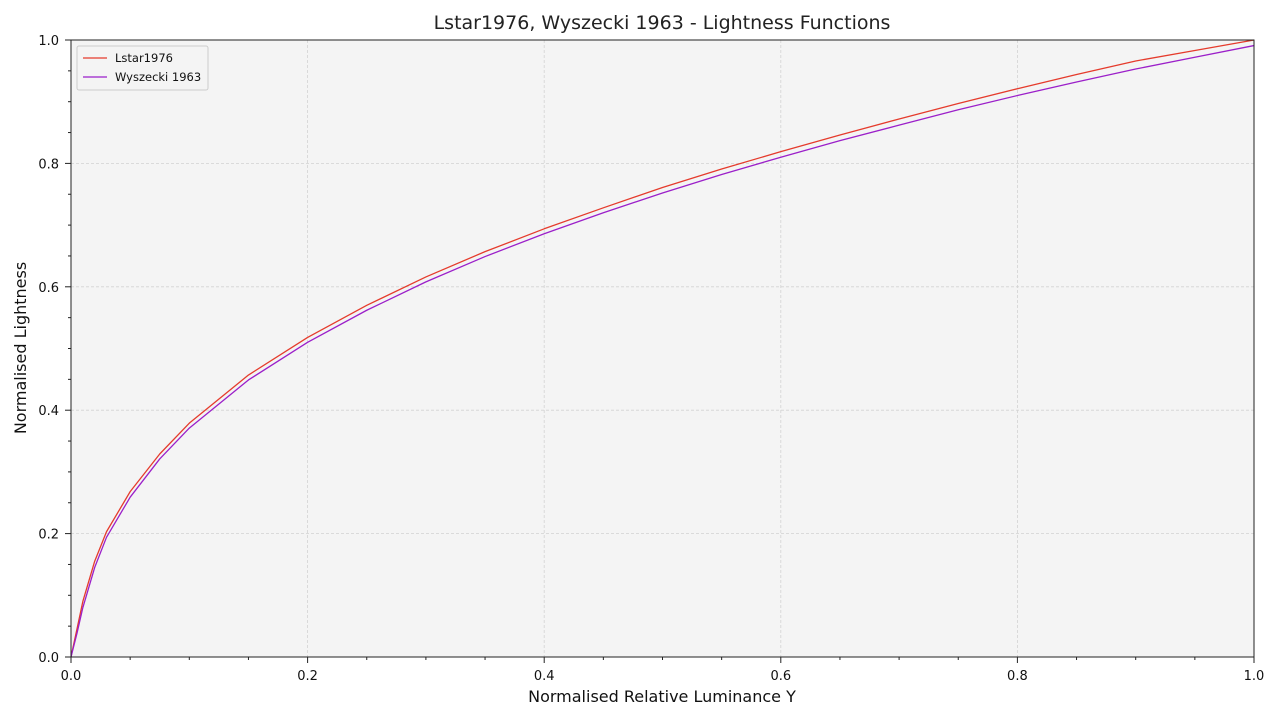 The width and height of the screenshot is (1280, 720). I want to click on y-tick-label: 0.2, so click(48, 535).